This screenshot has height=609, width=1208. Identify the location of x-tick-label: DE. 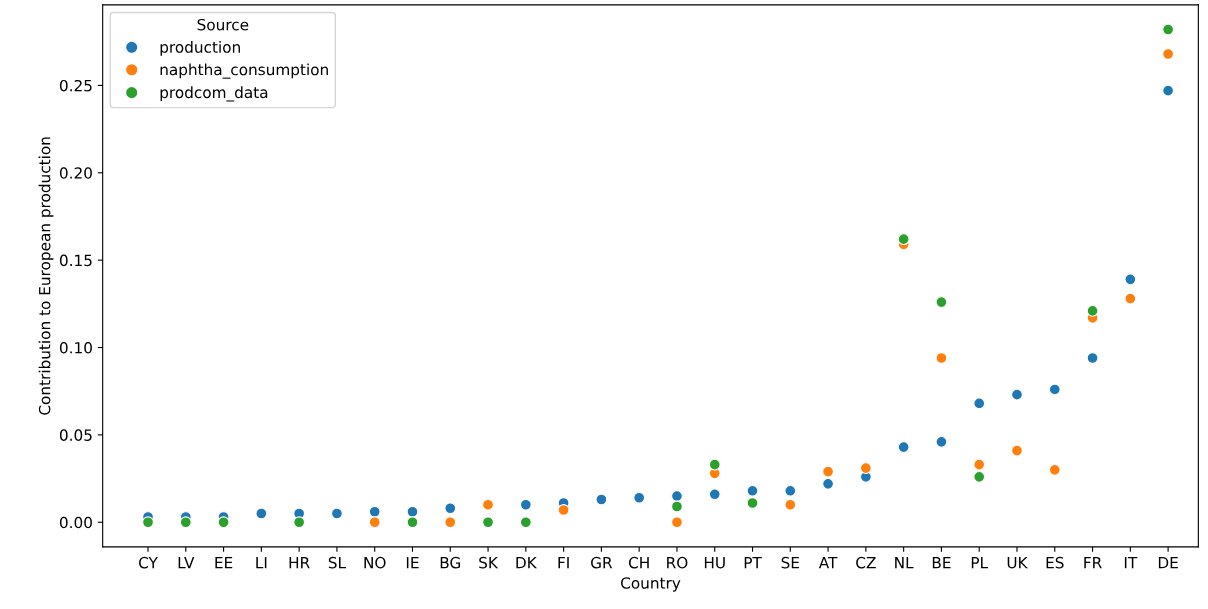
(1168, 563).